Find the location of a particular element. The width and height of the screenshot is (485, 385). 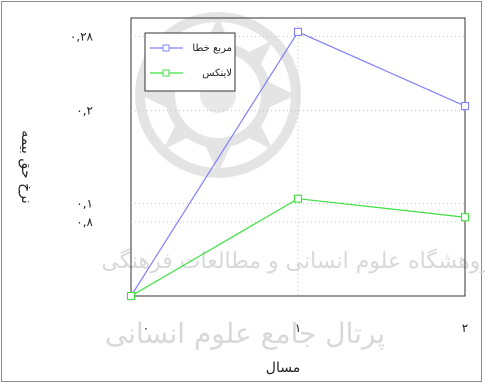

legend-label: لاینکس is located at coordinates (217, 73).